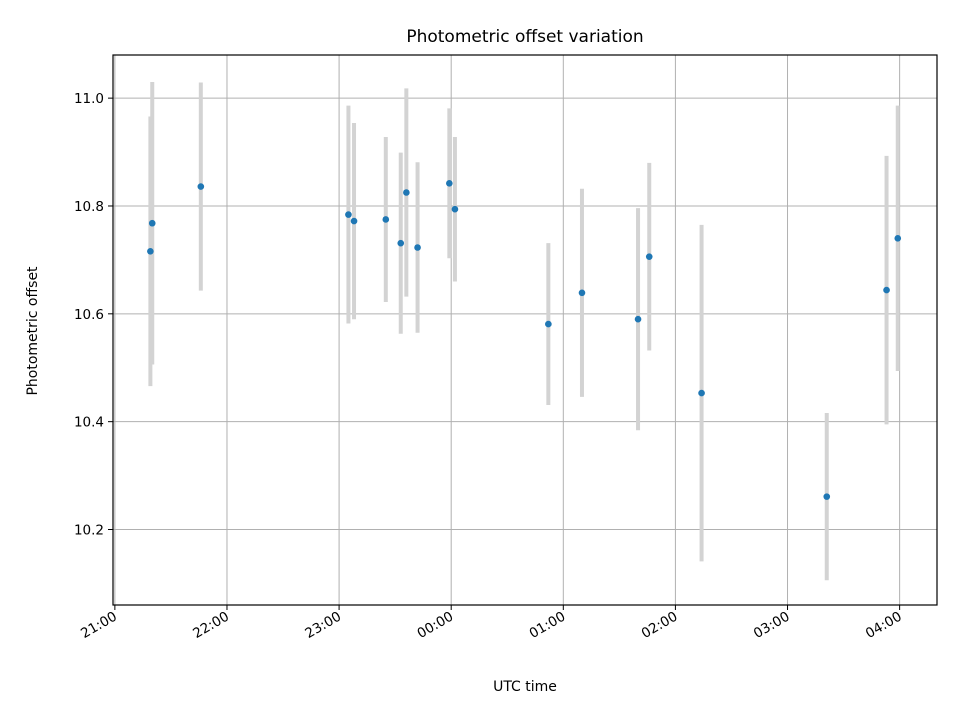 Image resolution: width=960 pixels, height=720 pixels. I want to click on x-tick-label: 03:00, so click(772, 625).